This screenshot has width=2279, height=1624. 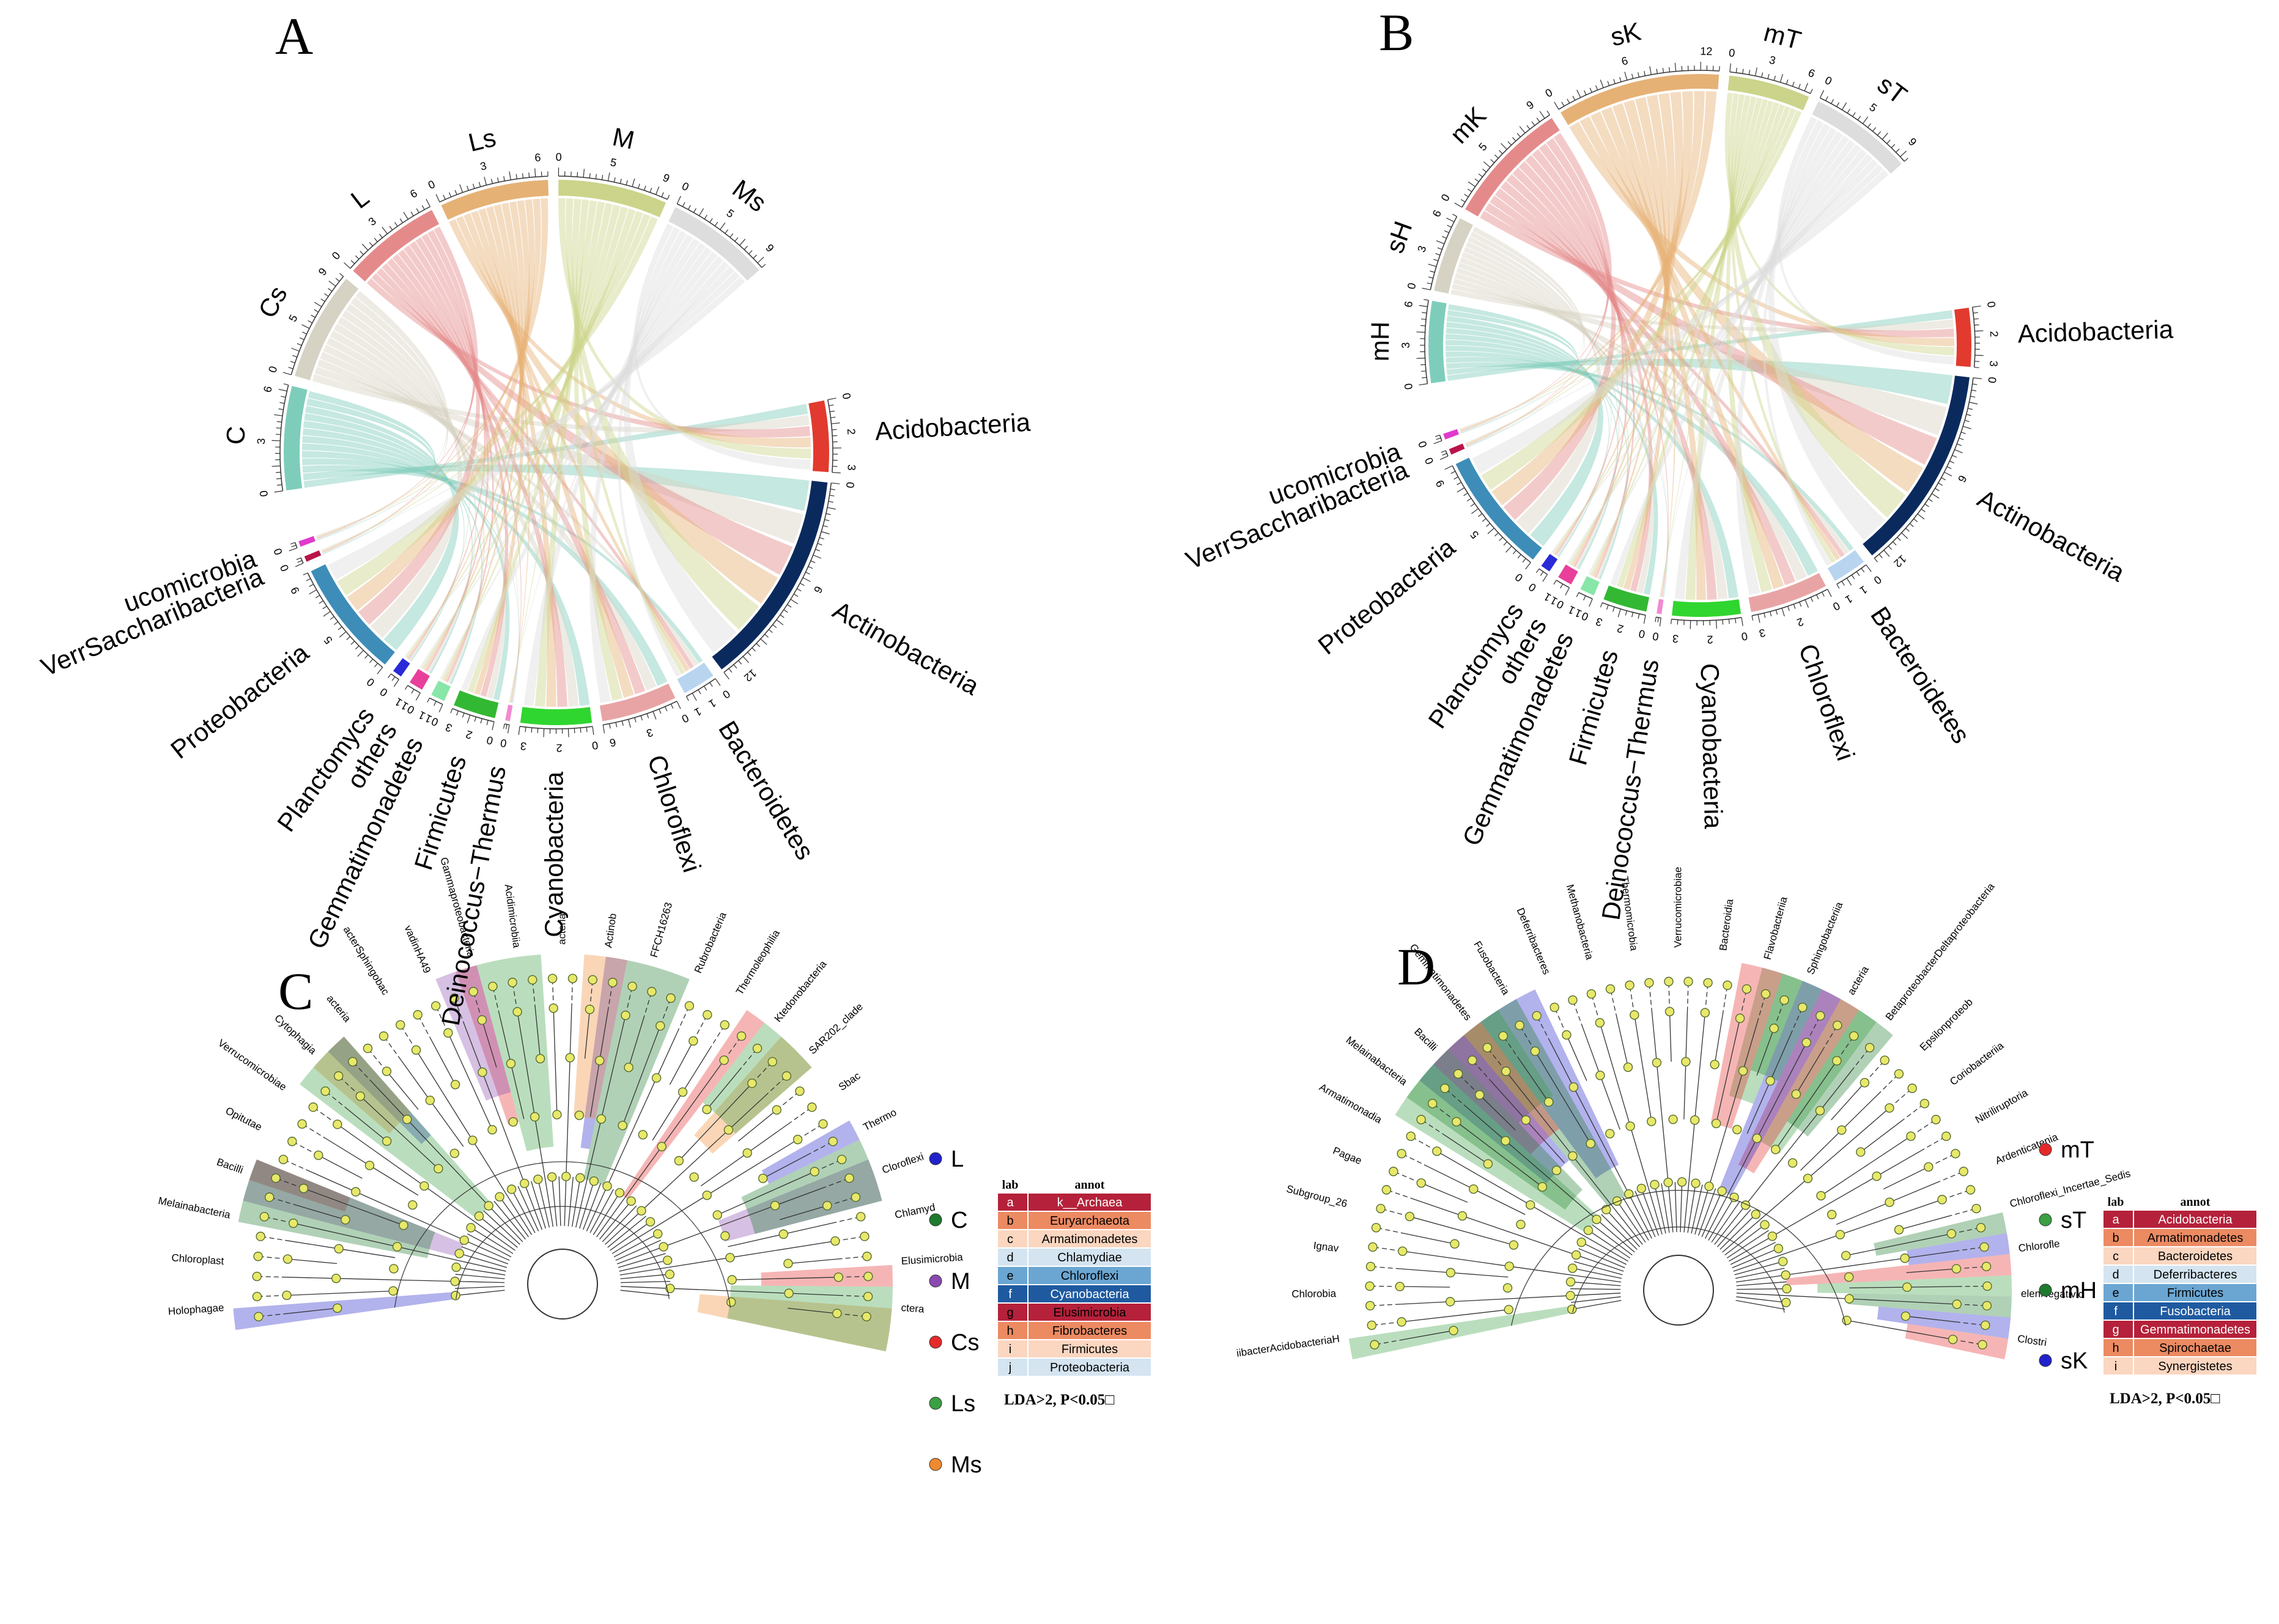 What do you see at coordinates (2115, 1238) in the screenshot?
I see `table-row-lab: b` at bounding box center [2115, 1238].